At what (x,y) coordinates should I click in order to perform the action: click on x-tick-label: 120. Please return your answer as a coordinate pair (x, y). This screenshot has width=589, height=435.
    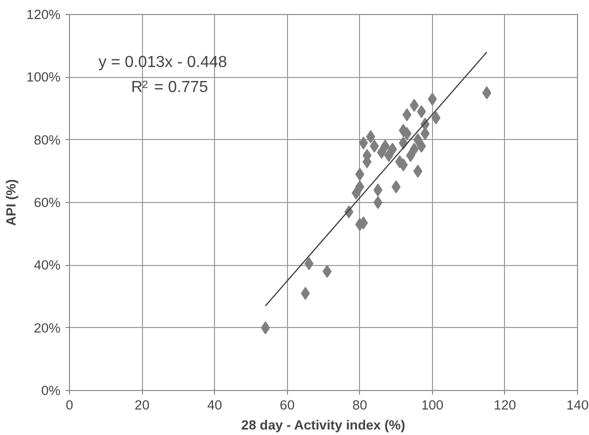
    Looking at the image, I should click on (505, 405).